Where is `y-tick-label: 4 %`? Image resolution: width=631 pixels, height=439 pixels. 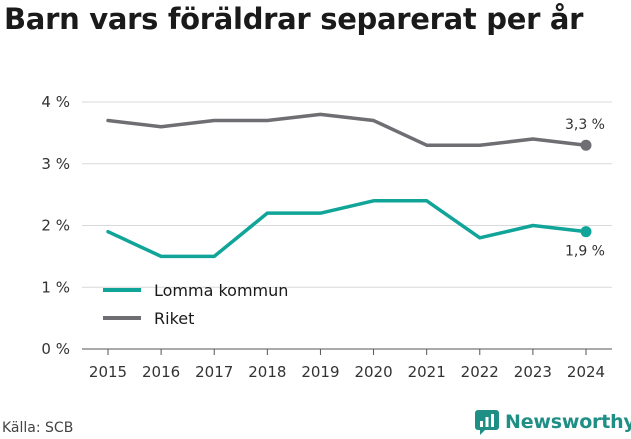 y-tick-label: 4 % is located at coordinates (55, 102).